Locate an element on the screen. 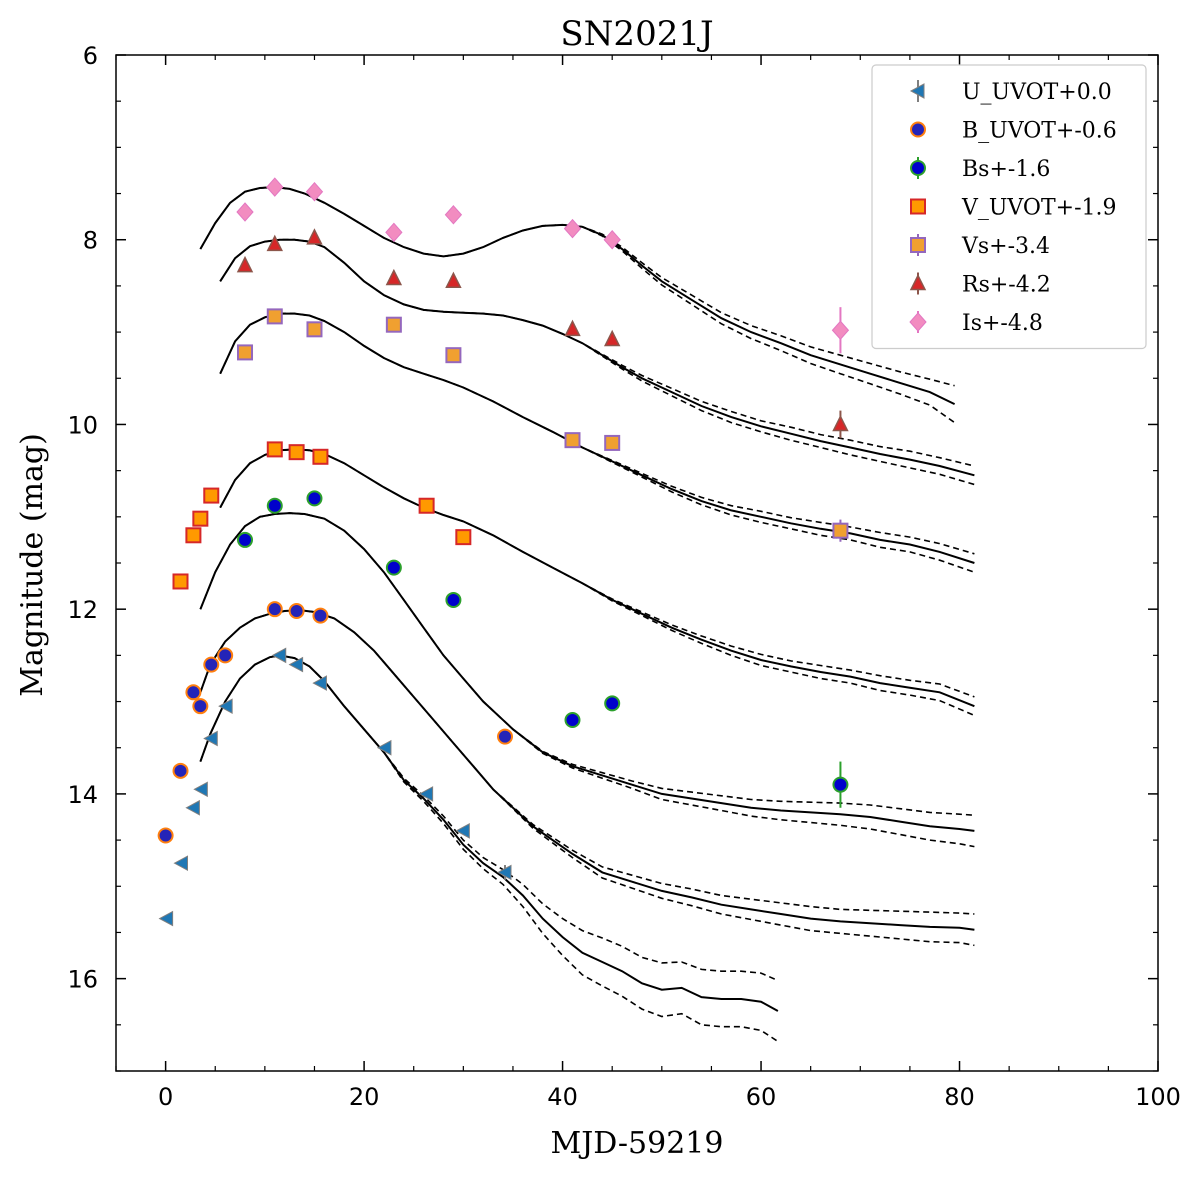 The width and height of the screenshot is (1200, 1177). chart-title: SN2021J is located at coordinates (636, 34).